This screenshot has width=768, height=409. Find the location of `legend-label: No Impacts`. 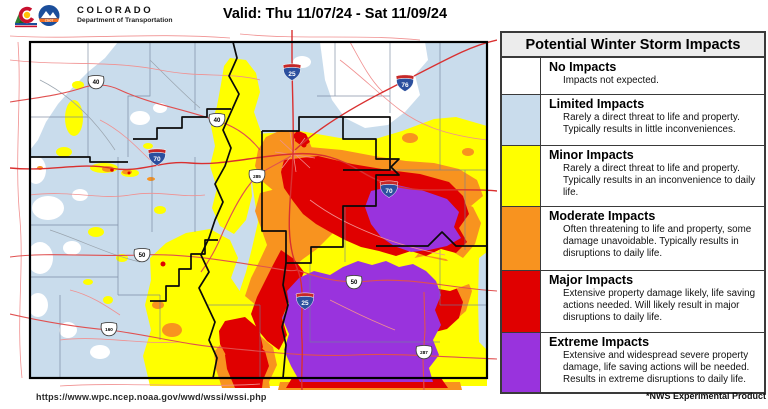

legend-label: No Impacts is located at coordinates (583, 67).